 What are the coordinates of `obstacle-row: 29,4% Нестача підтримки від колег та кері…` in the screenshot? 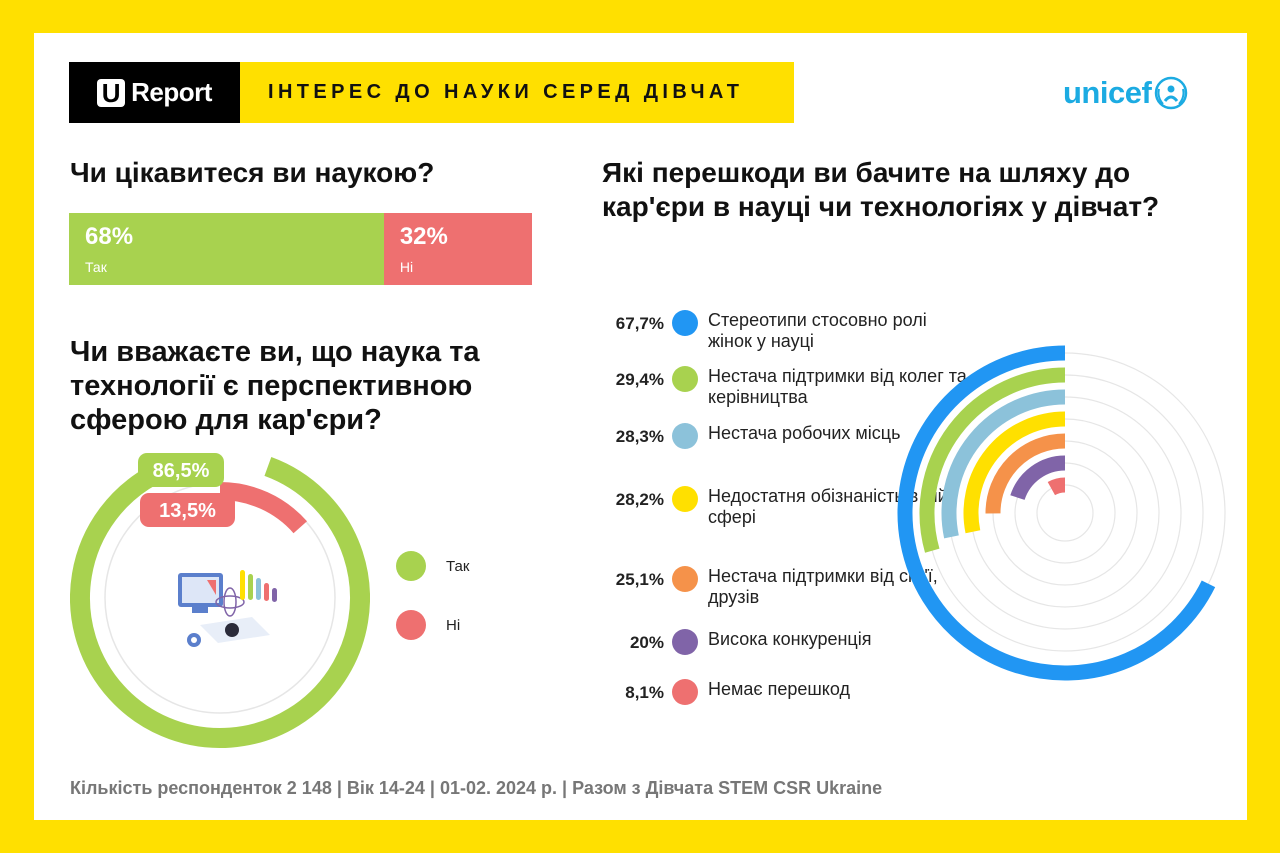 It's located at (779, 387).